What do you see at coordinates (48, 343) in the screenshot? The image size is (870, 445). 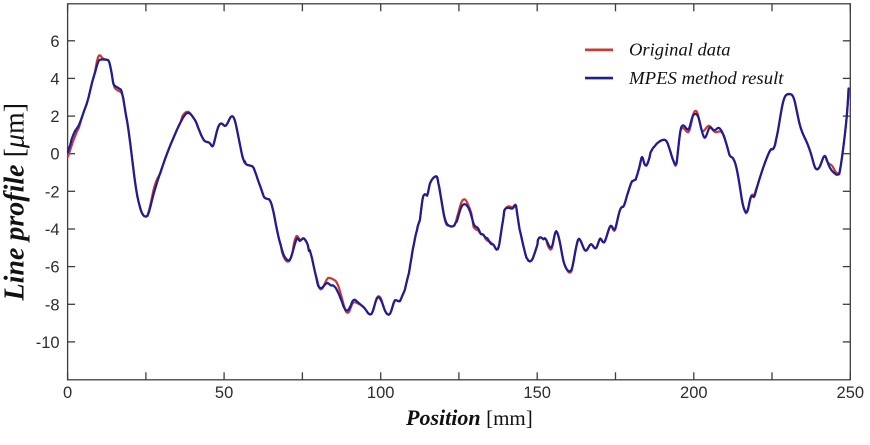 I see `svg-text: -10` at bounding box center [48, 343].